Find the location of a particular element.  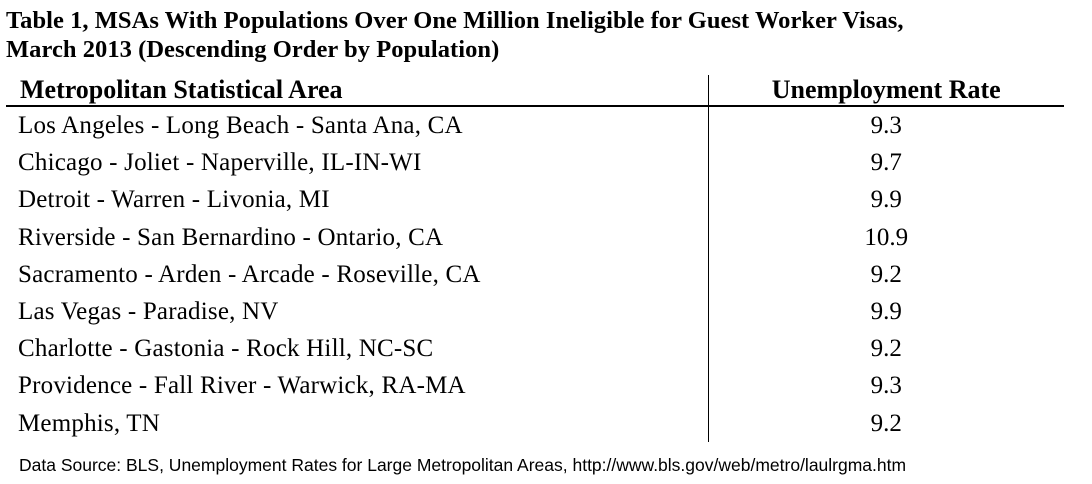

table-row: Las Vegas - Paradise, NV 9.9 is located at coordinates (535, 311).